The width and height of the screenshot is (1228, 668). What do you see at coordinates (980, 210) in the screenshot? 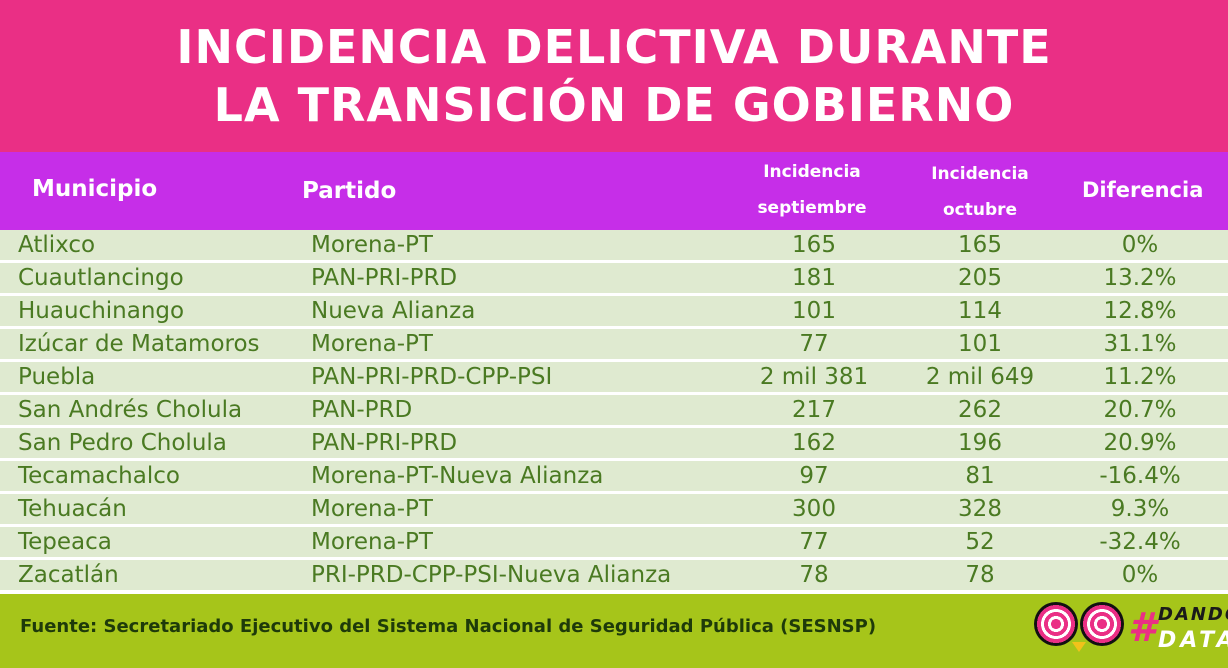
I see `header-octubre-line2: octubre` at bounding box center [980, 210].